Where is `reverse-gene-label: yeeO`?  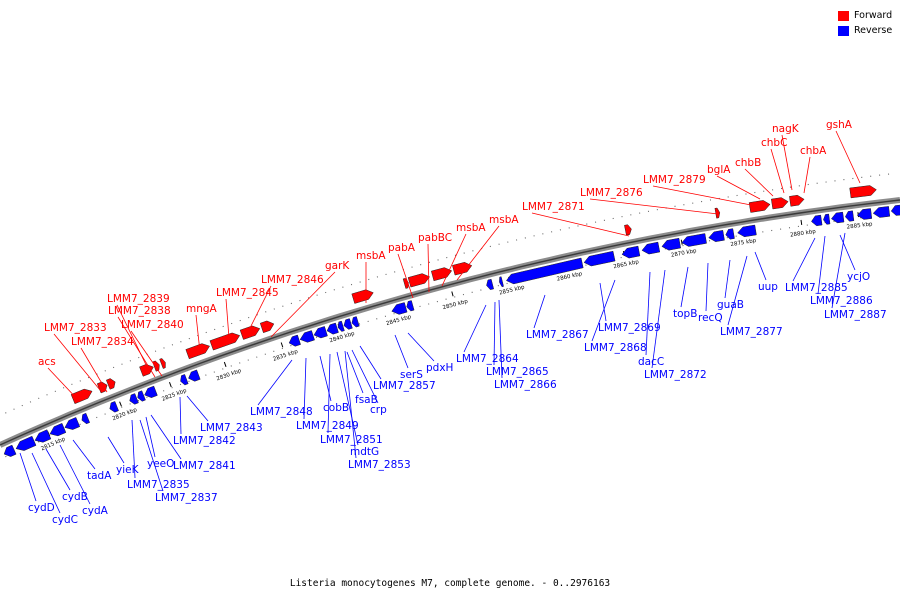
reverse-gene-label: yeeO is located at coordinates (160, 464).